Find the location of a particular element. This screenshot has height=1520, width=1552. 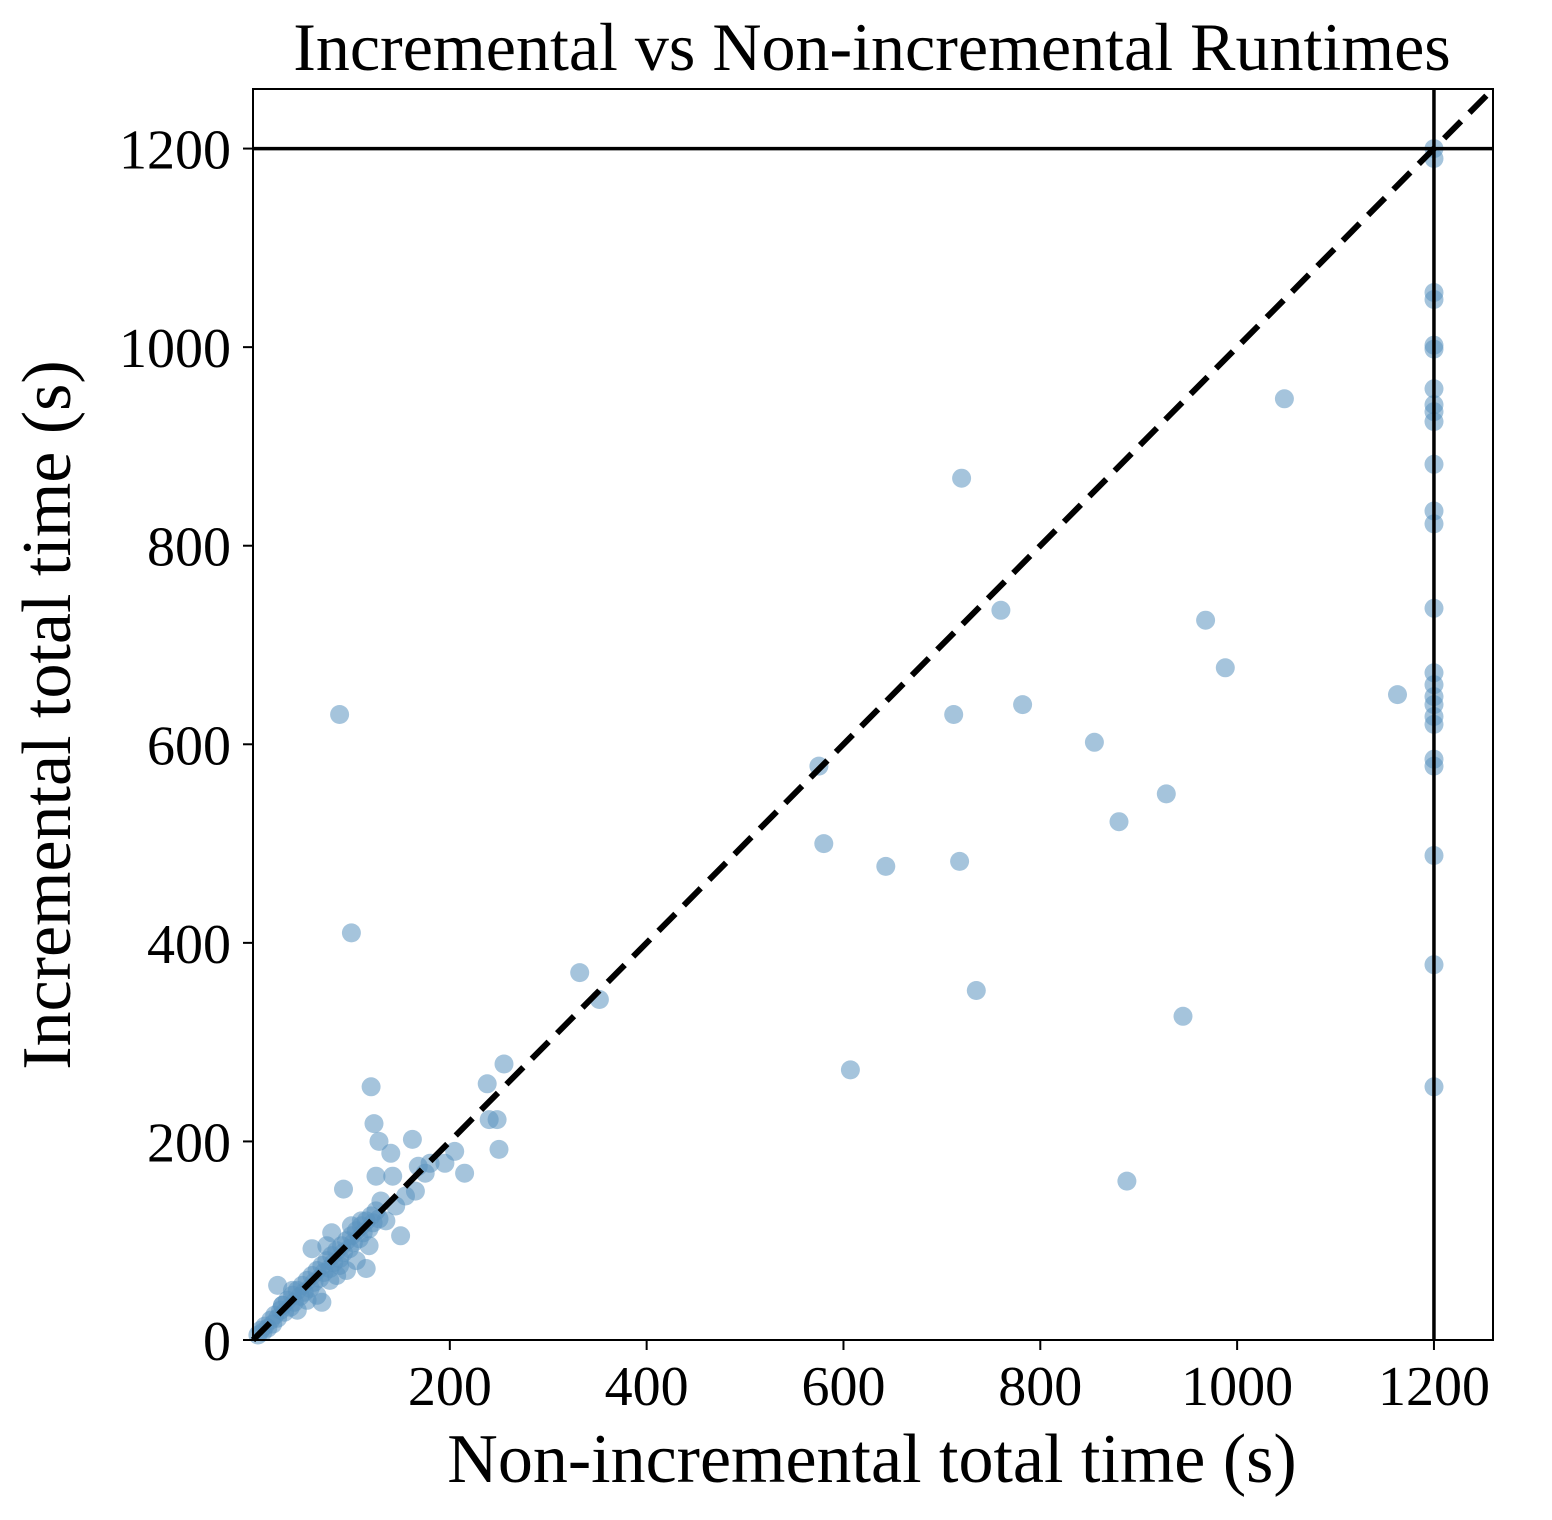

chart-title: Incremental vs Non-incremental Runtimes is located at coordinates (872, 47).